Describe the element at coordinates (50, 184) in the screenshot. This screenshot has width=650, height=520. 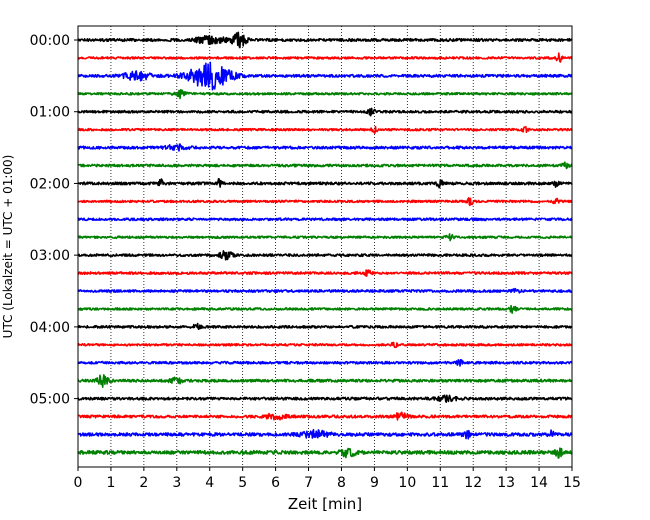
I see `y-tick-label-02:00: 02:00` at that location.